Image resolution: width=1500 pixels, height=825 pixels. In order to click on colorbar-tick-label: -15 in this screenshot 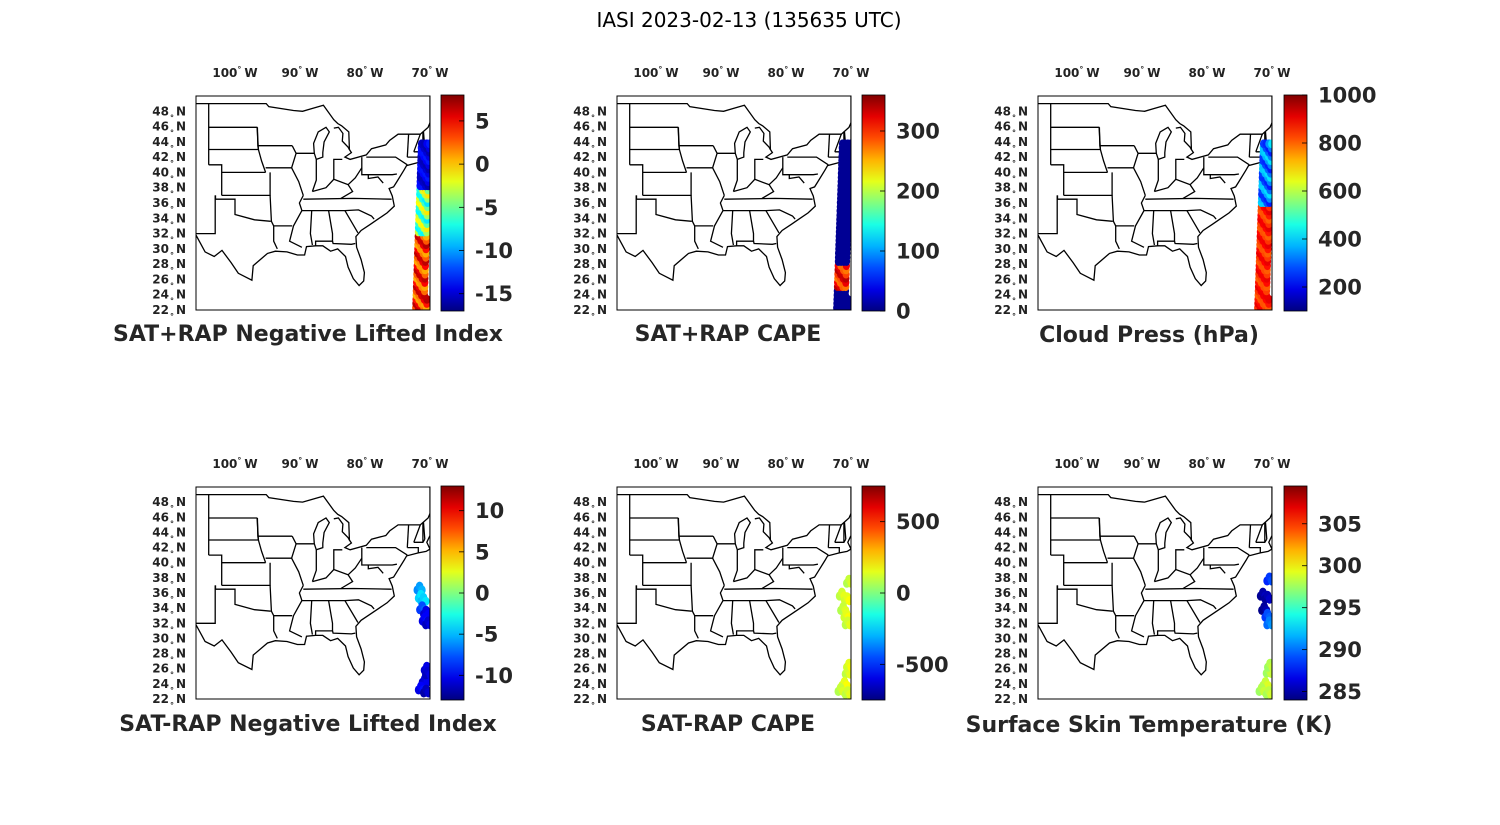, I will do `click(494, 294)`.